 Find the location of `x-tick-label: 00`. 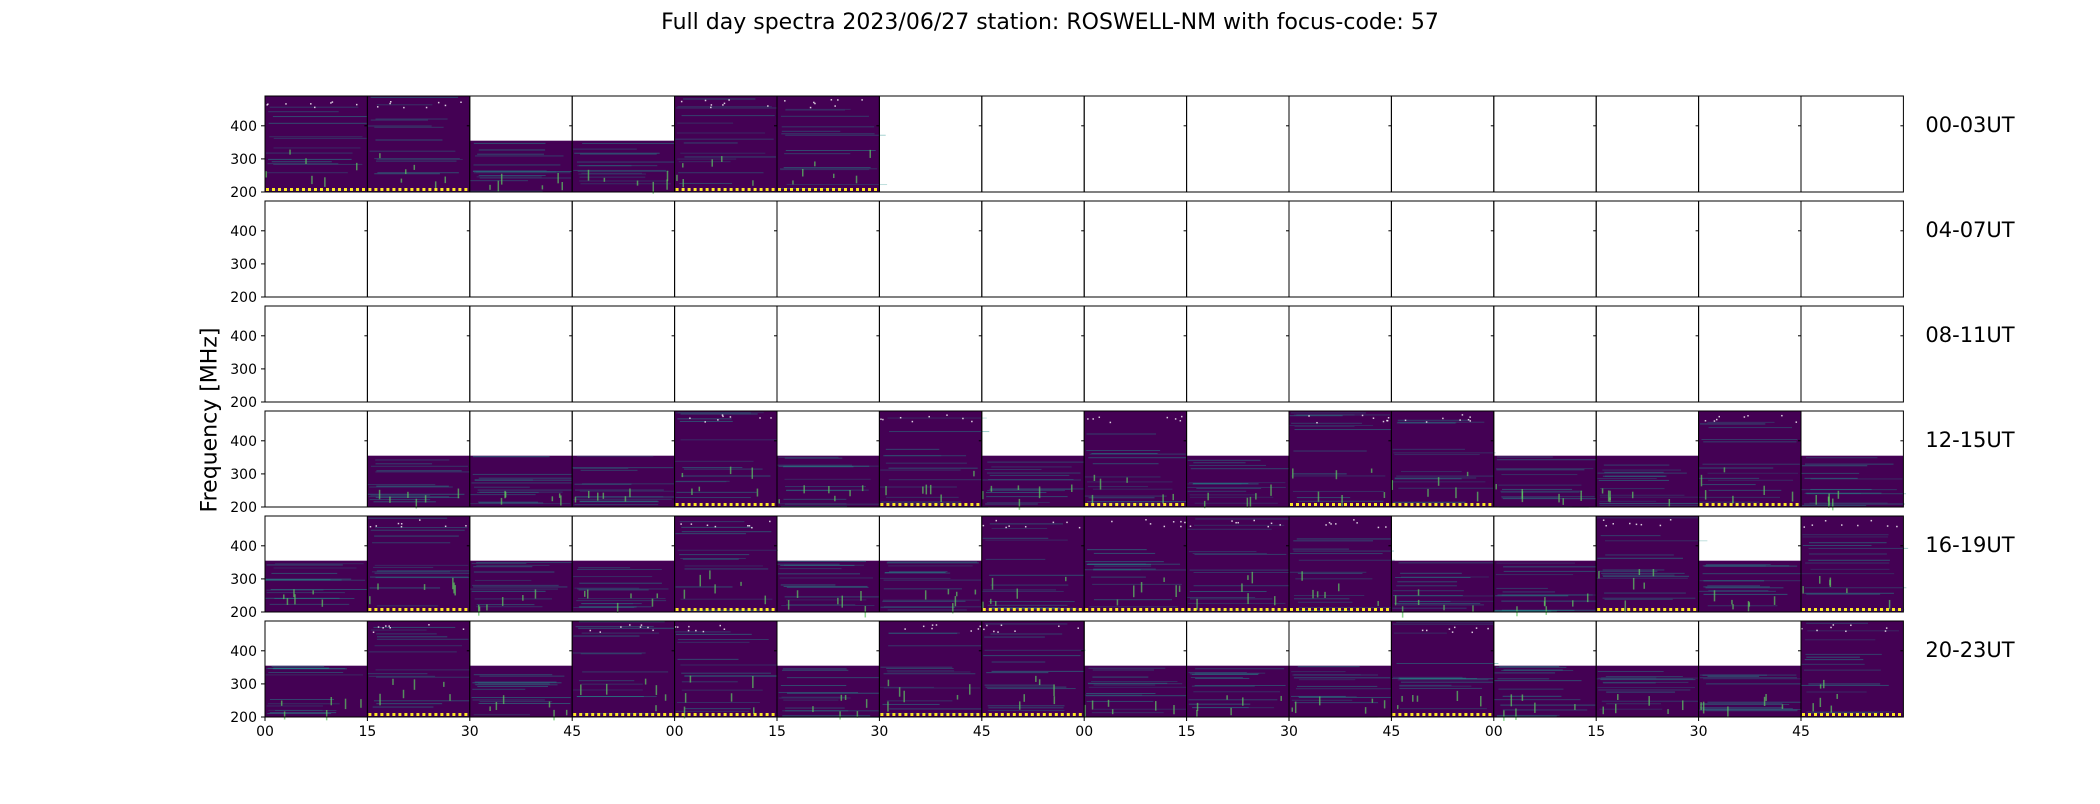

x-tick-label: 00 is located at coordinates (1084, 732).